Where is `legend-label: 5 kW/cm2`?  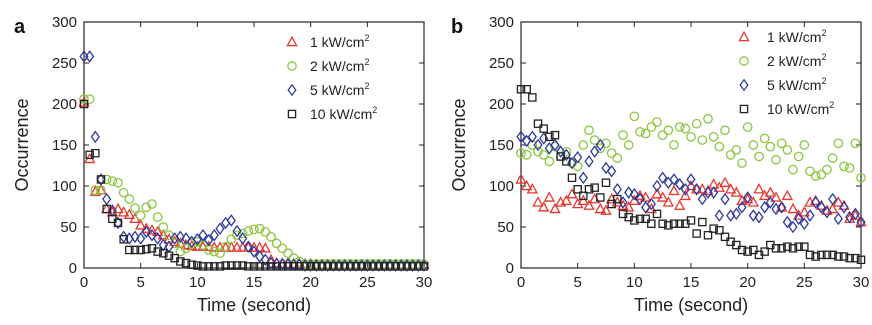 legend-label: 5 kW/cm2 is located at coordinates (796, 84).